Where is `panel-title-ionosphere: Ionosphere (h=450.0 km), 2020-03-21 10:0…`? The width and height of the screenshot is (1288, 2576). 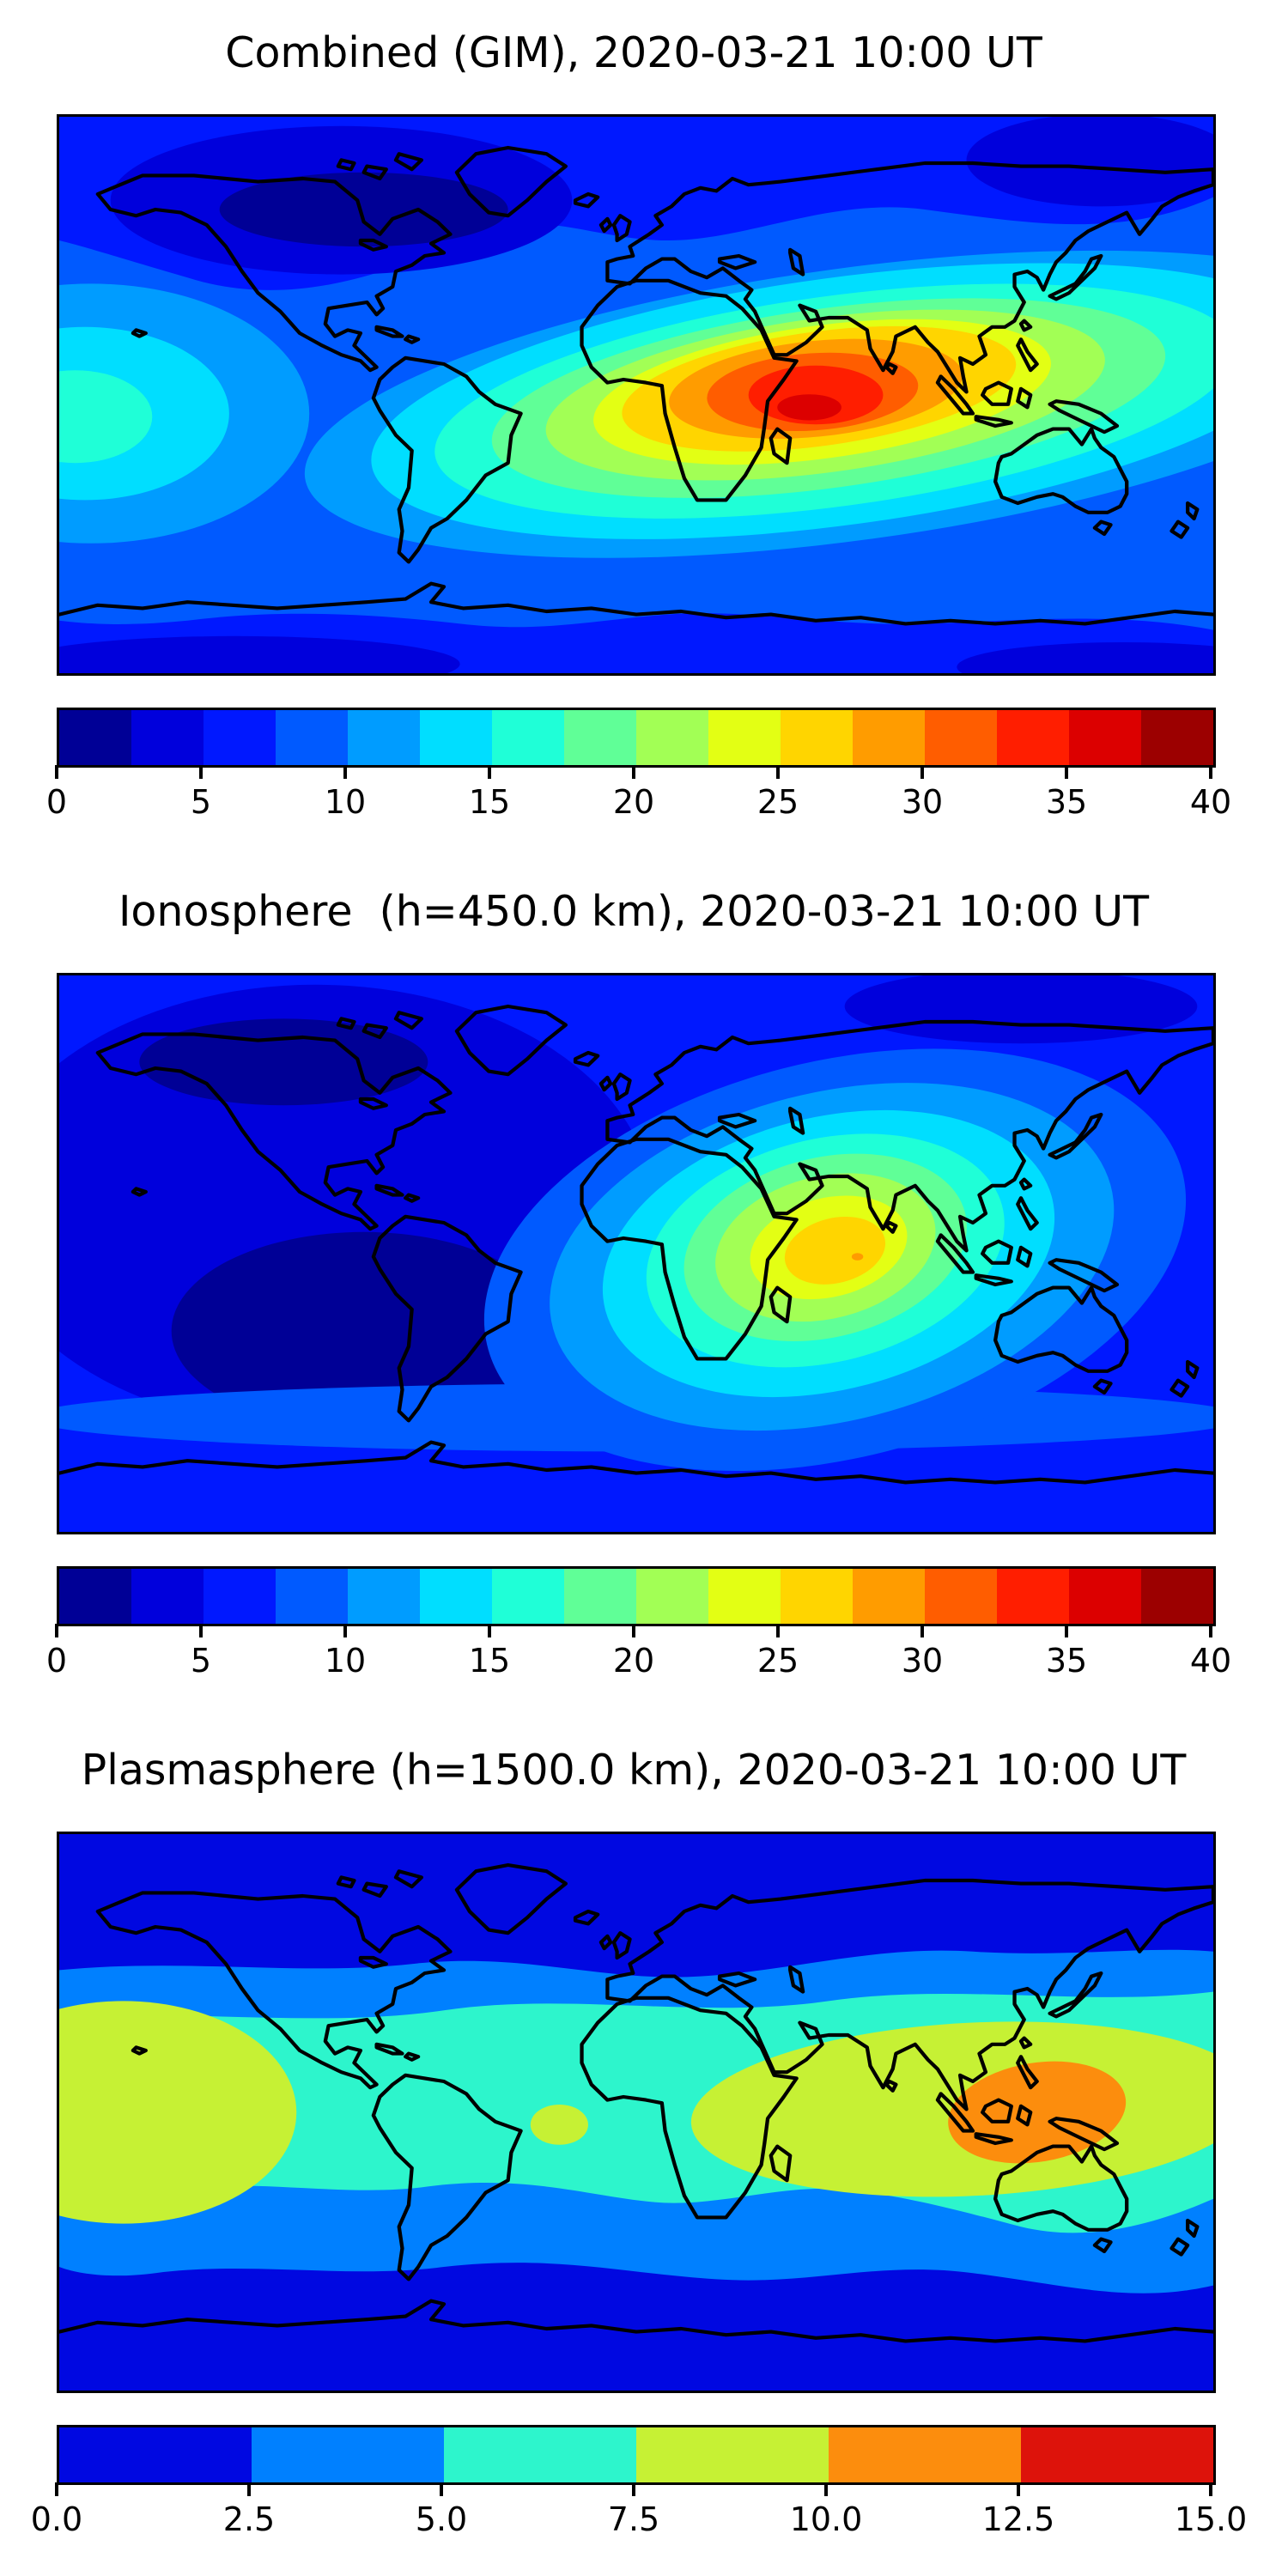 panel-title-ionosphere: Ionosphere (h=450.0 km), 2020-03-21 10:0… is located at coordinates (634, 911).